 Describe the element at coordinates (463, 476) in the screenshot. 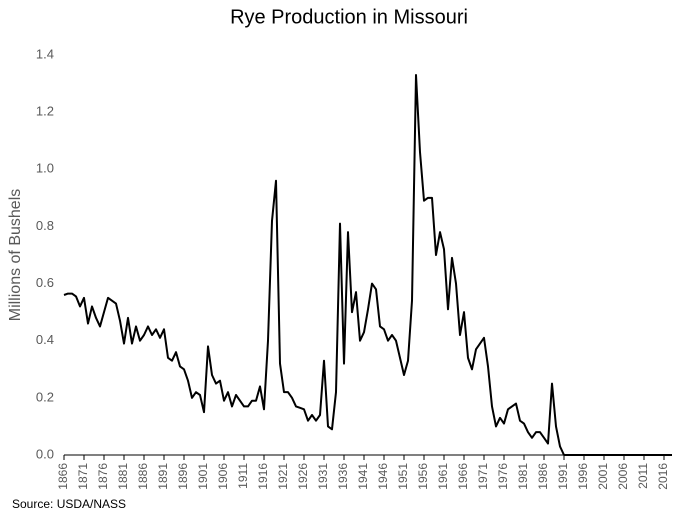

I see `x-tick-label: 1966` at that location.